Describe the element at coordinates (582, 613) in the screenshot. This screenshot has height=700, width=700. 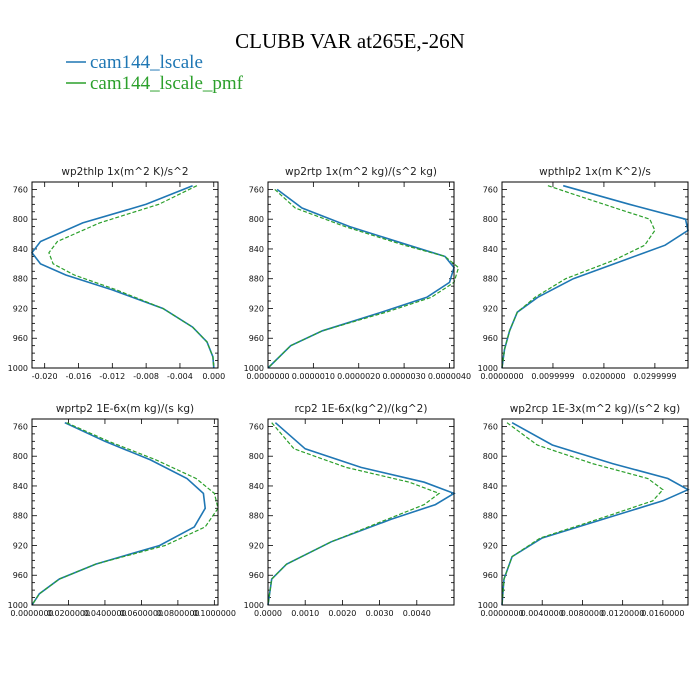
I see `x-tick-label: 0.0080000` at that location.